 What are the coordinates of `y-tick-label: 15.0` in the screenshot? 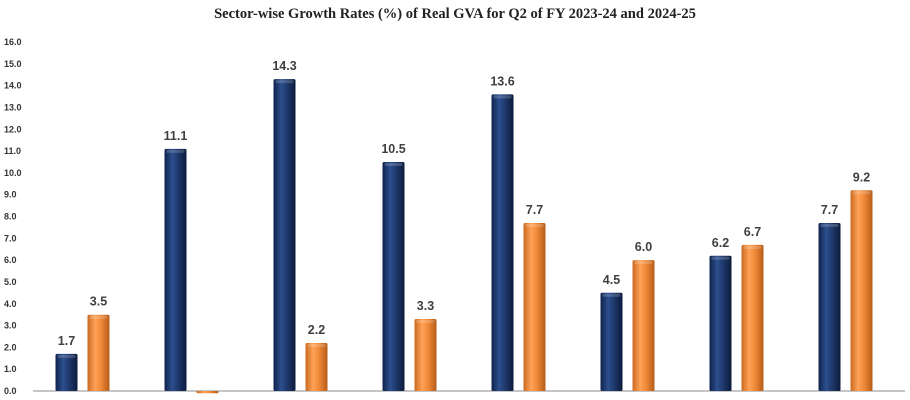 It's located at (13, 64).